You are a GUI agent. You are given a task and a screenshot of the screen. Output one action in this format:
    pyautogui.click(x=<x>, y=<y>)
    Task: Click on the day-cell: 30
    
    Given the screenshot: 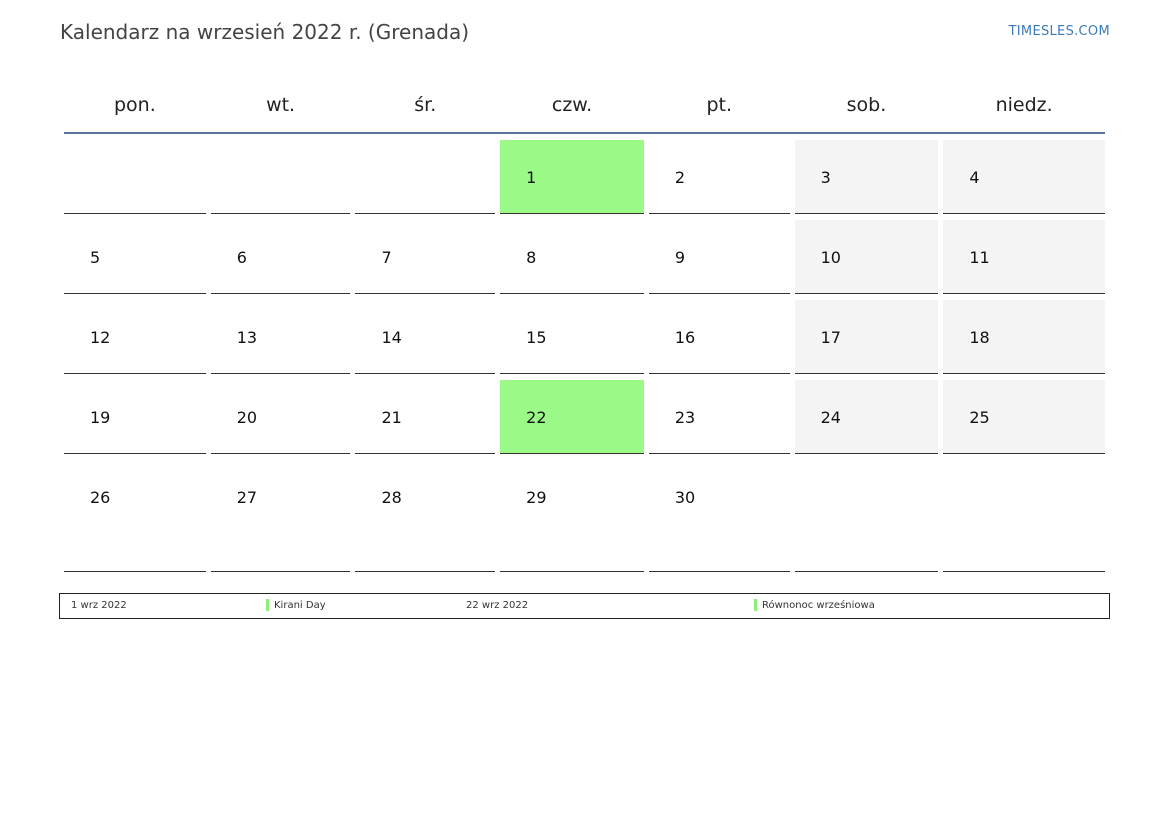 What is the action you would take?
    pyautogui.click(x=719, y=516)
    